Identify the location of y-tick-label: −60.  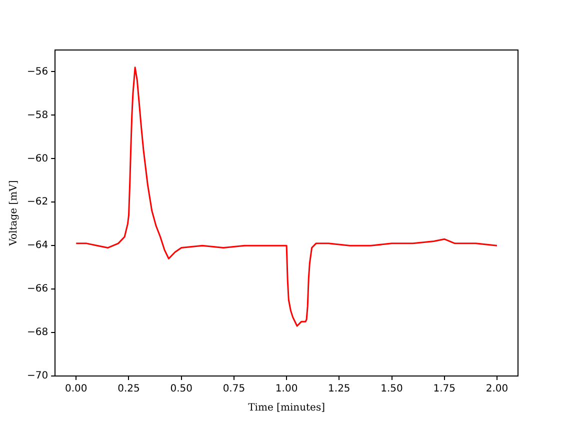
(37, 158).